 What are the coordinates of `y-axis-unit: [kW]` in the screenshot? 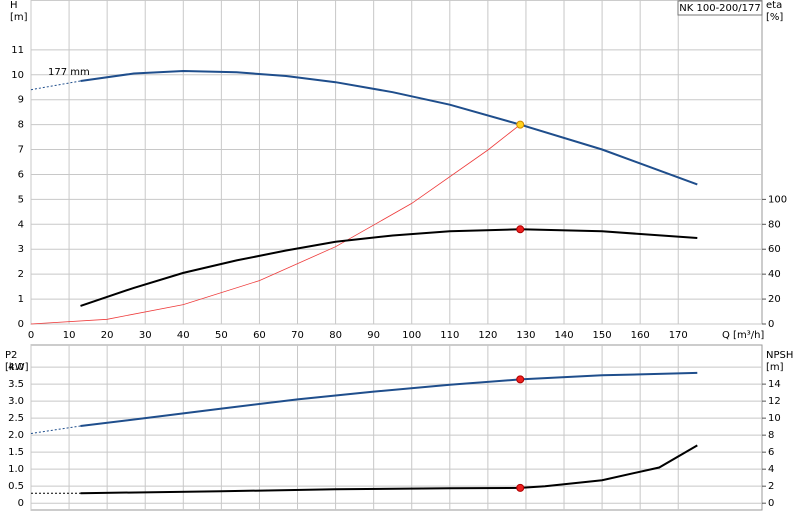 It's located at (17, 367).